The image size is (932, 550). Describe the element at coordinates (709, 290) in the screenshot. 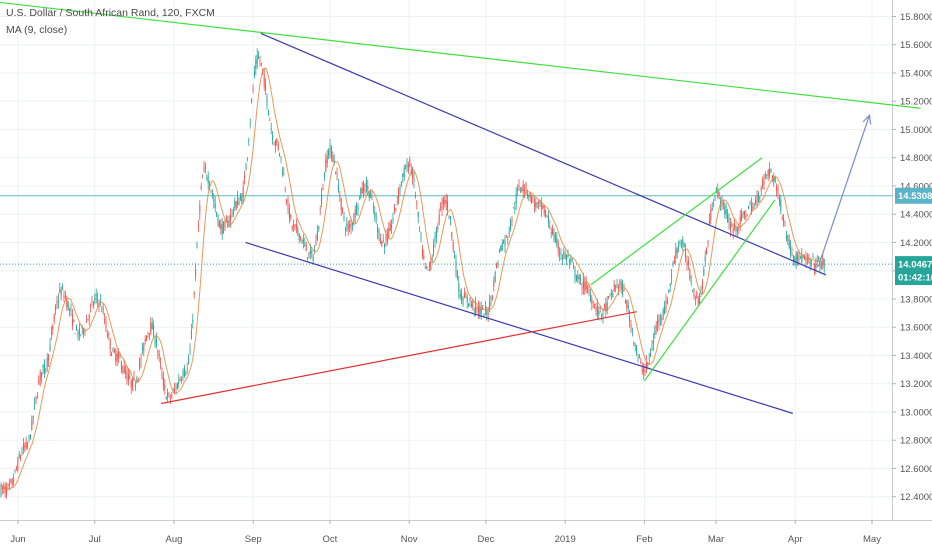

I see `rising-channel-lower` at that location.